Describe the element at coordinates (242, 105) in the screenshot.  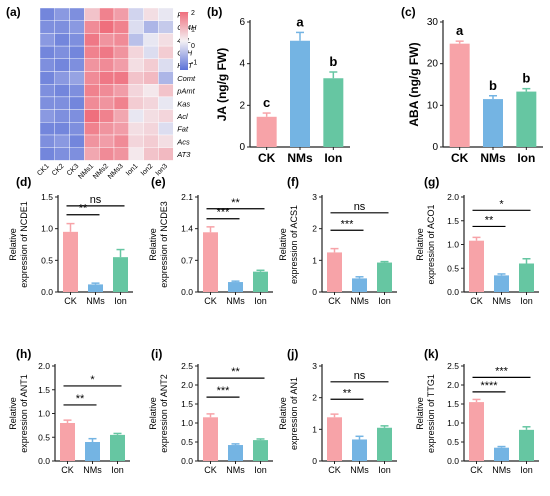
I see `y-tick-label-b: 2` at that location.